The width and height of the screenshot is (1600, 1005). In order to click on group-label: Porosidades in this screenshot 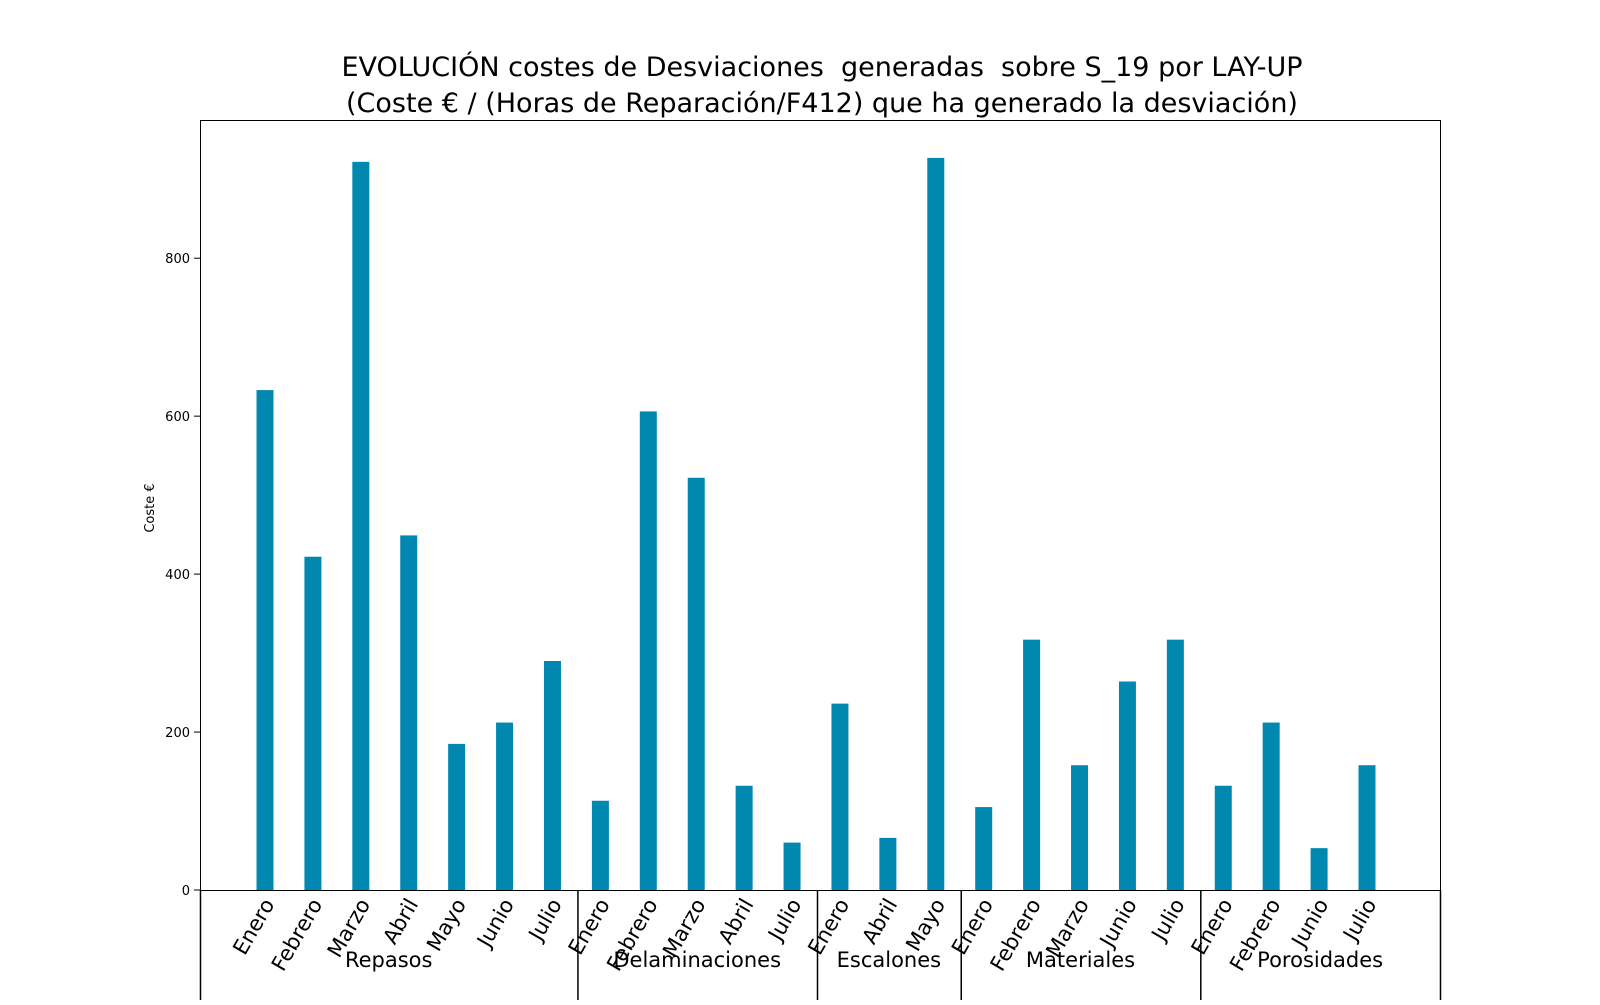, I will do `click(1320, 960)`.